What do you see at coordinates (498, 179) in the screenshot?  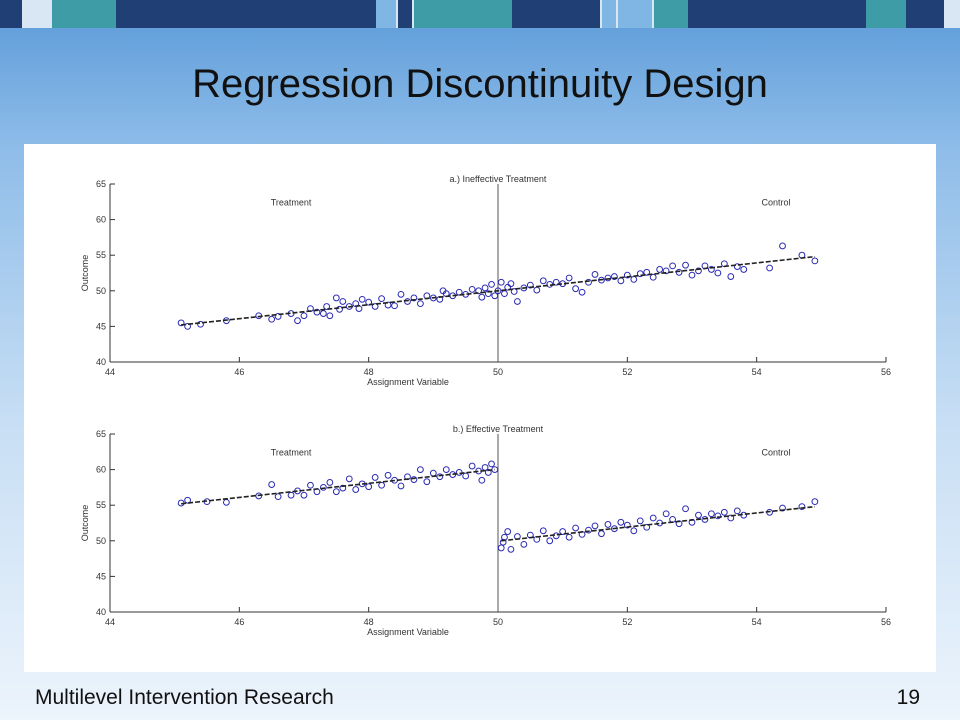 I see `chart-title: a.) Ineffective Treatment` at bounding box center [498, 179].